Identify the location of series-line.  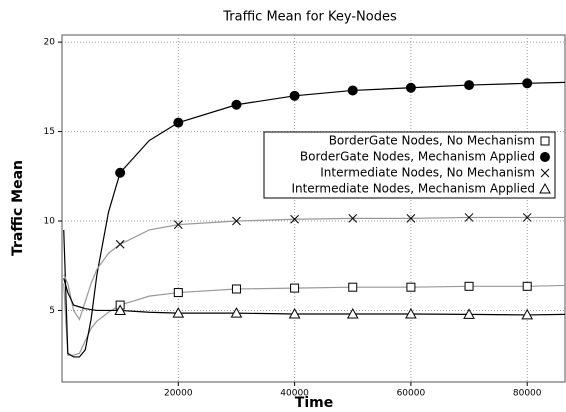
(314, 297).